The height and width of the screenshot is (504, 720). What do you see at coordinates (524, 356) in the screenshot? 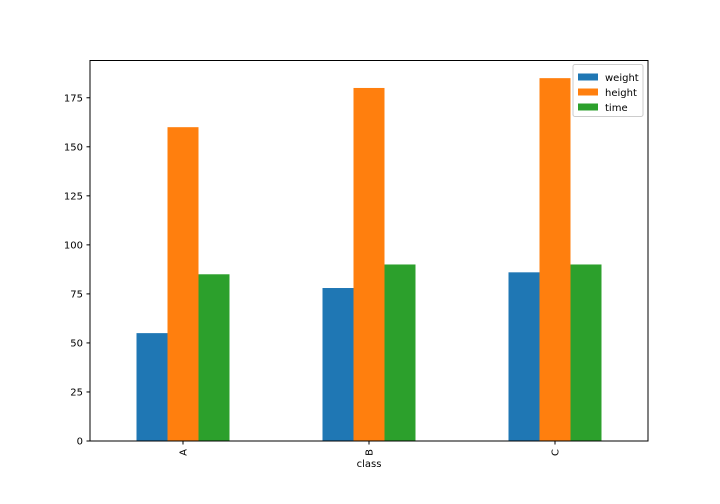
I see `bar-weight-C` at bounding box center [524, 356].